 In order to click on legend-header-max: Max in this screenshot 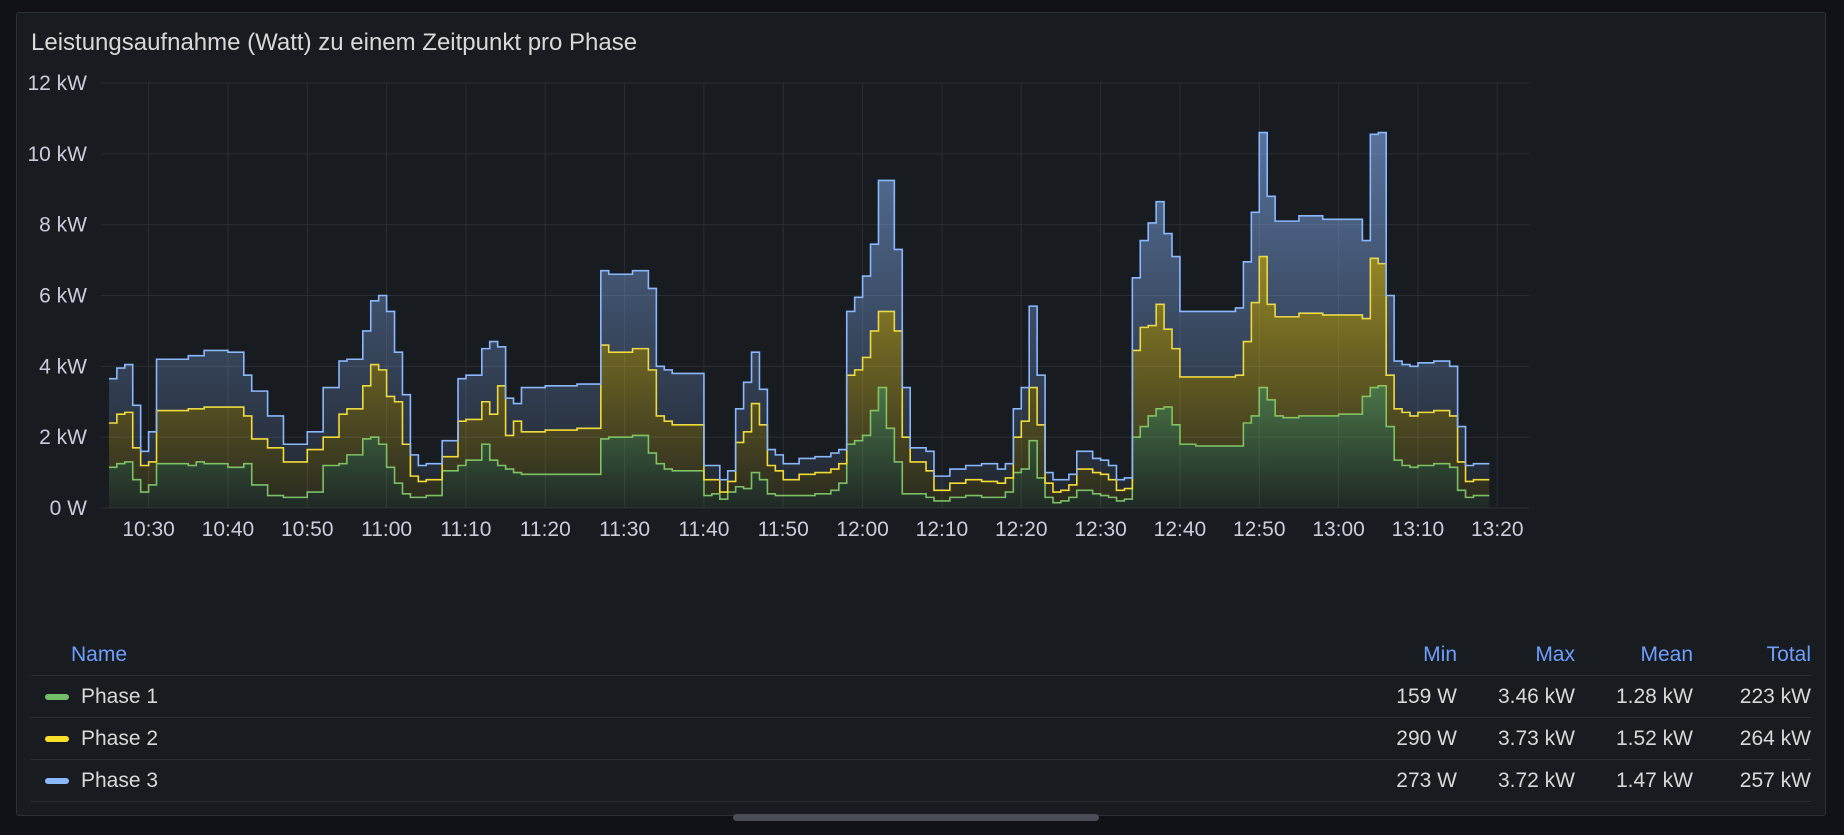, I will do `click(1555, 654)`.